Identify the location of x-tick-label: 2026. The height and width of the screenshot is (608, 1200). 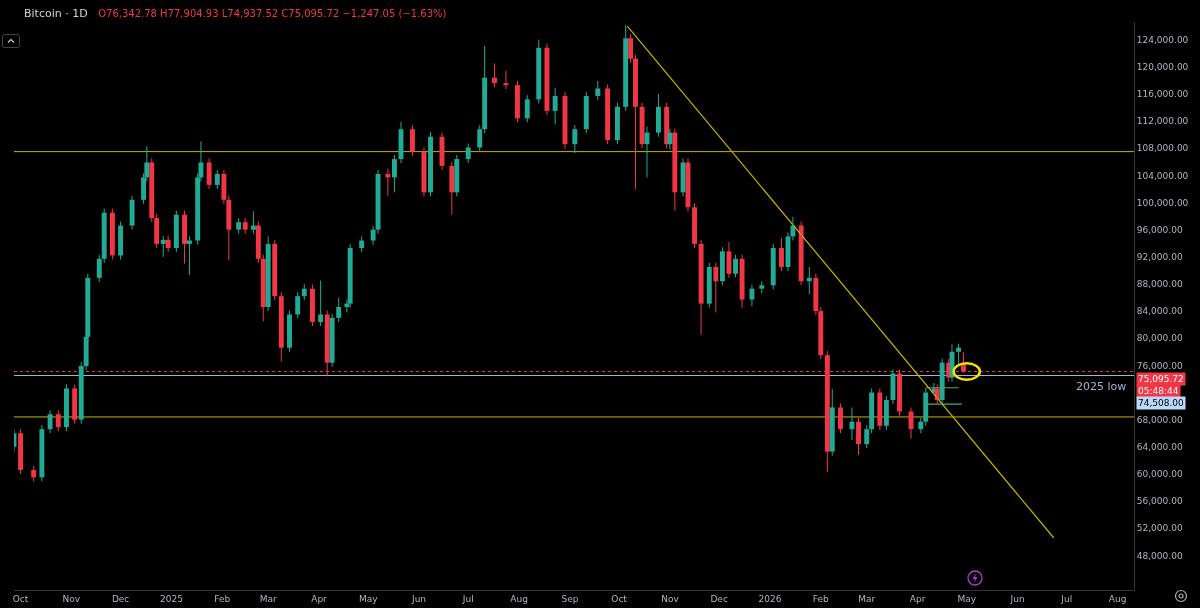
(770, 598).